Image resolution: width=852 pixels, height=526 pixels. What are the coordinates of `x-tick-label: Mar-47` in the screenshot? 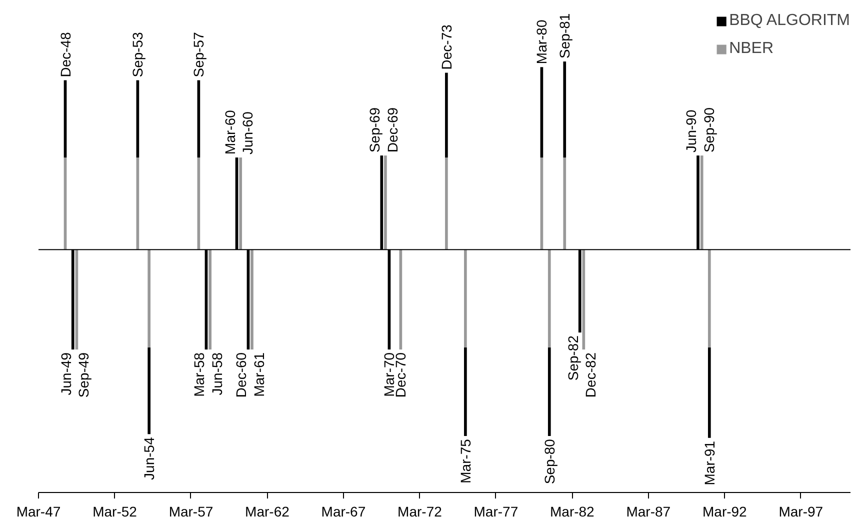 It's located at (38, 512).